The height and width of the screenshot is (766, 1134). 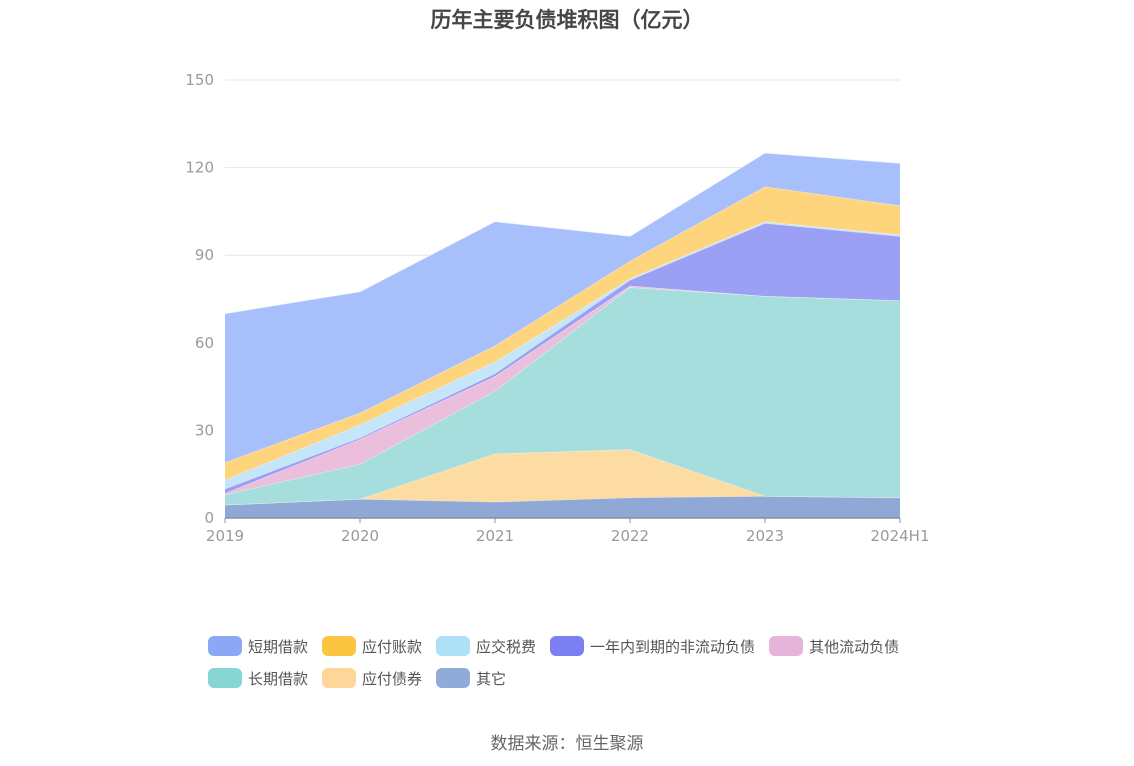 I want to click on legend-row: 短期借款 应付账款 应交税费 一年内到期的非流动负债 其他流动负债, so click(x=588, y=646).